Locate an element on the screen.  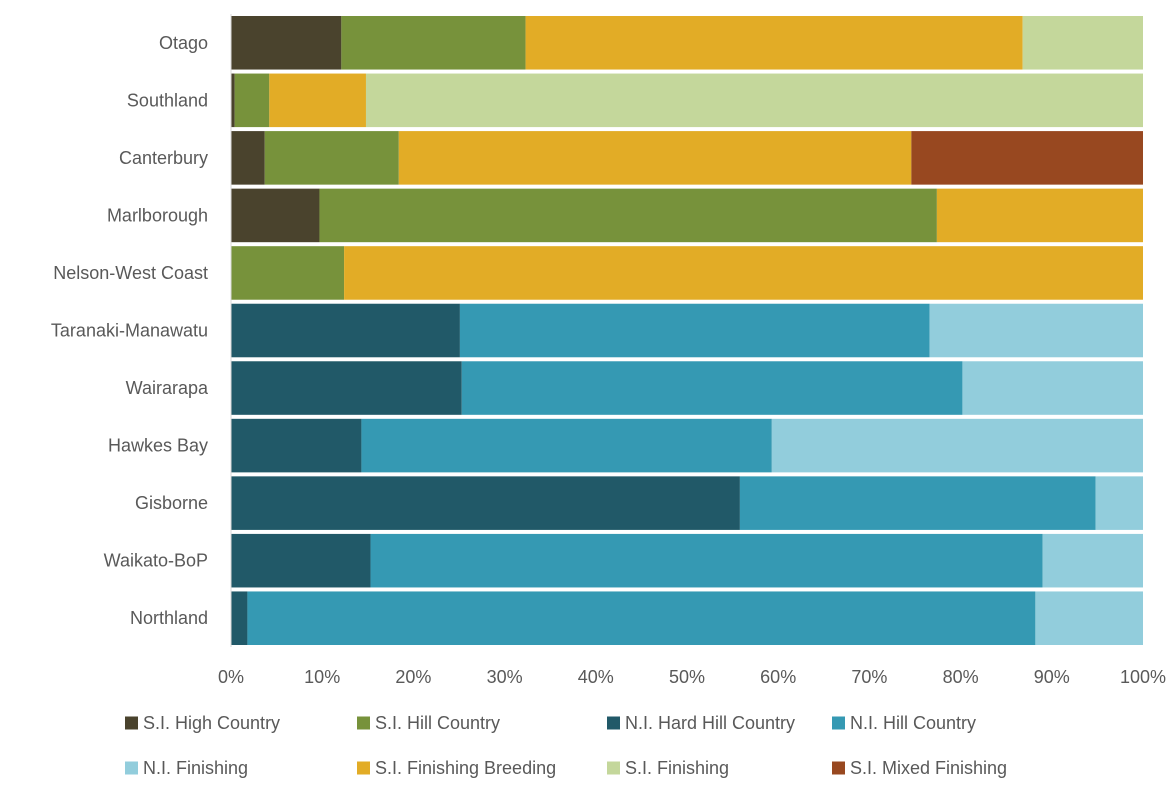
x-tick-label: 0% is located at coordinates (231, 677).